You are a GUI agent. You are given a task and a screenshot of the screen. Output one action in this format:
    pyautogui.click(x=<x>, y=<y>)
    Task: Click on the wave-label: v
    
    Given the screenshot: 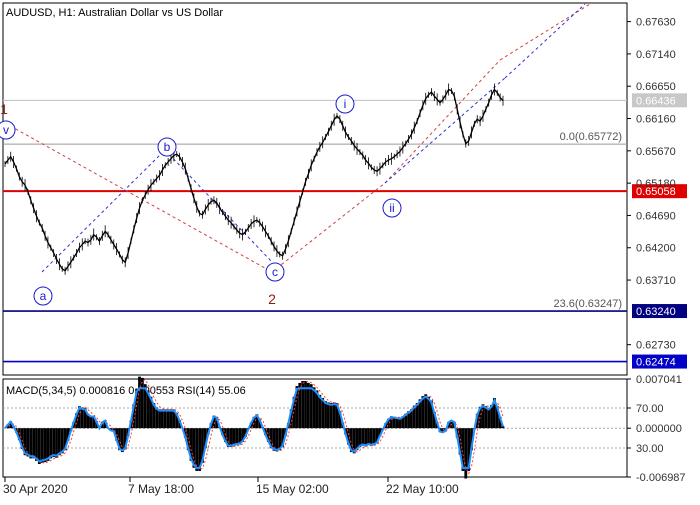 What is the action you would take?
    pyautogui.click(x=6, y=130)
    